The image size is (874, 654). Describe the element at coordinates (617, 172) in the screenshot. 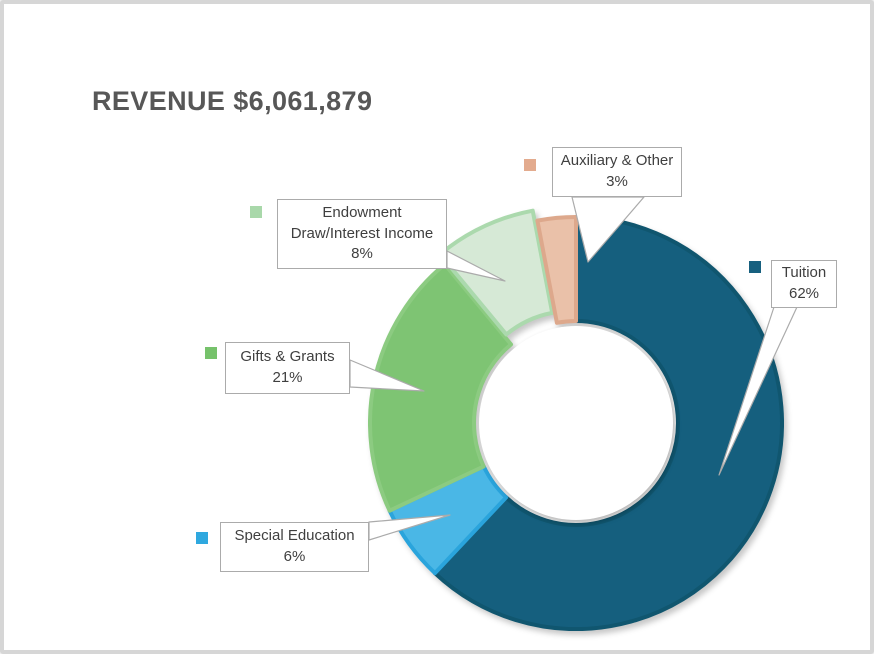

I see `callout-auxiliary: Auxiliary & Other 3%` at that location.